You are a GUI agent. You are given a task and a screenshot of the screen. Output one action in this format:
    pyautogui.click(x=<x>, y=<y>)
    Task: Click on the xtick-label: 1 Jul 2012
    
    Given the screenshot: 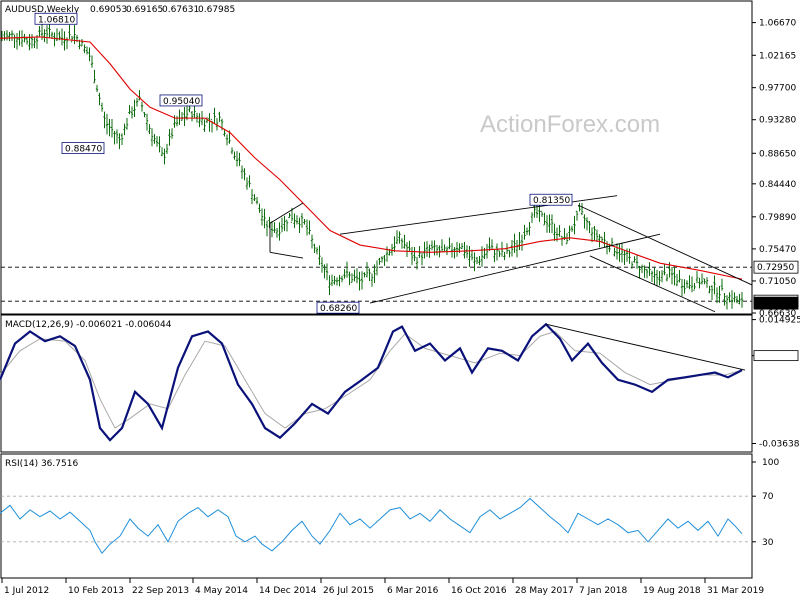 What is the action you would take?
    pyautogui.click(x=26, y=591)
    